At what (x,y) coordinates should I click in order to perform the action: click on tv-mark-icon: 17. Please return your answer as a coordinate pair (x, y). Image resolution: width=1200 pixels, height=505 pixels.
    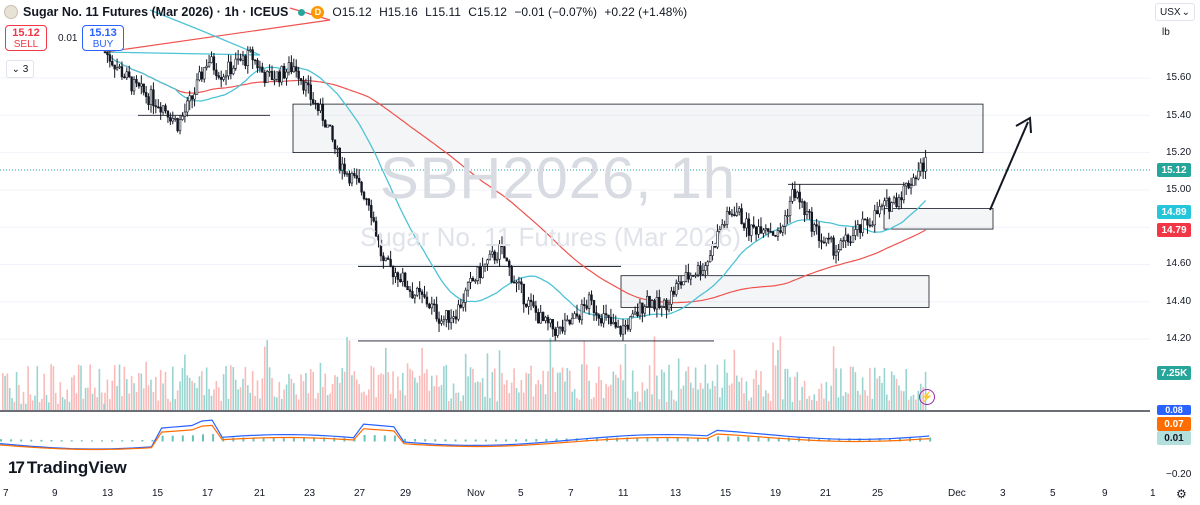
    Looking at the image, I should click on (16, 467).